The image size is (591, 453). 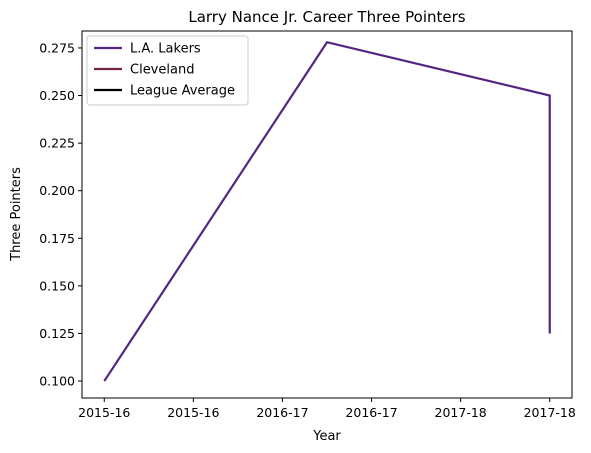 I want to click on y-tick-label: 0.150, so click(x=57, y=285).